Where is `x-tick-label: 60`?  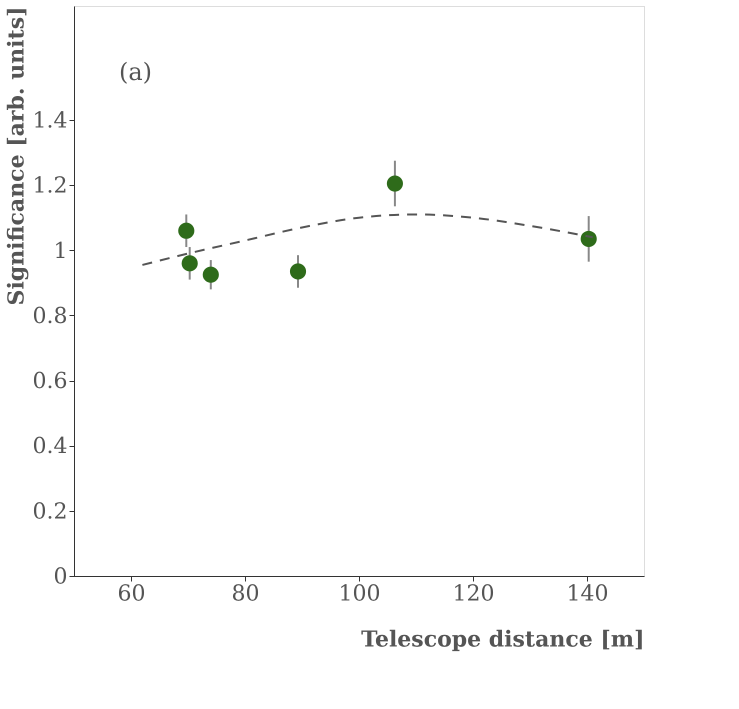 x-tick-label: 60 is located at coordinates (132, 594).